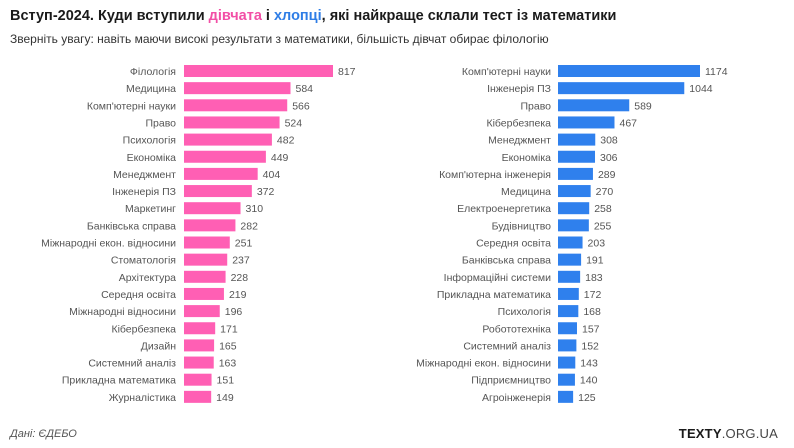 The height and width of the screenshot is (448, 794). Describe the element at coordinates (609, 158) in the screenshot. I see `value-label: 306` at that location.